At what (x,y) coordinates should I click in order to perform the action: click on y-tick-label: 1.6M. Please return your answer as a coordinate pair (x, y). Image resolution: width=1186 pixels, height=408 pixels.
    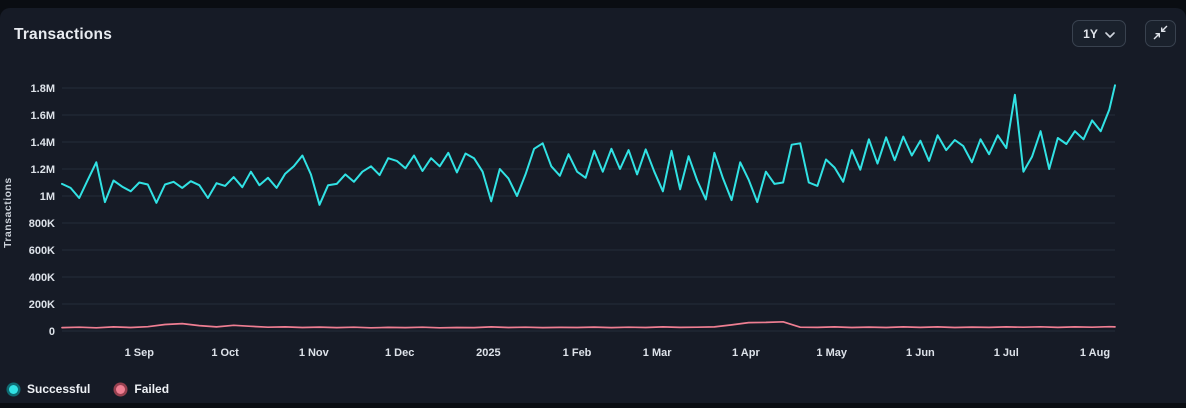
    Looking at the image, I should click on (43, 116).